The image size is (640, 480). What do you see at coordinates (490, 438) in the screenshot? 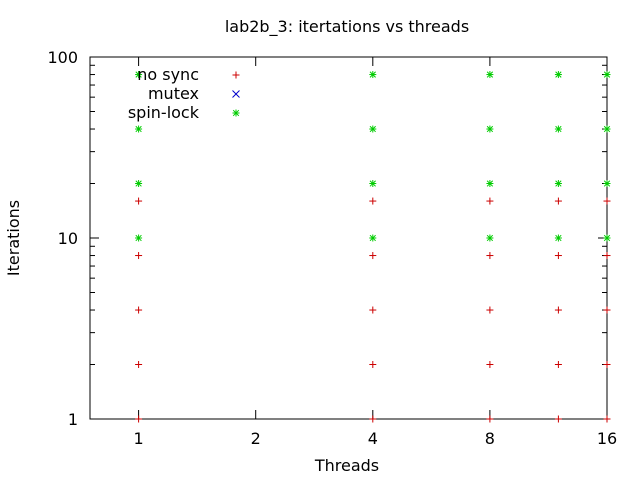
I see `x-tick-label: 8` at bounding box center [490, 438].